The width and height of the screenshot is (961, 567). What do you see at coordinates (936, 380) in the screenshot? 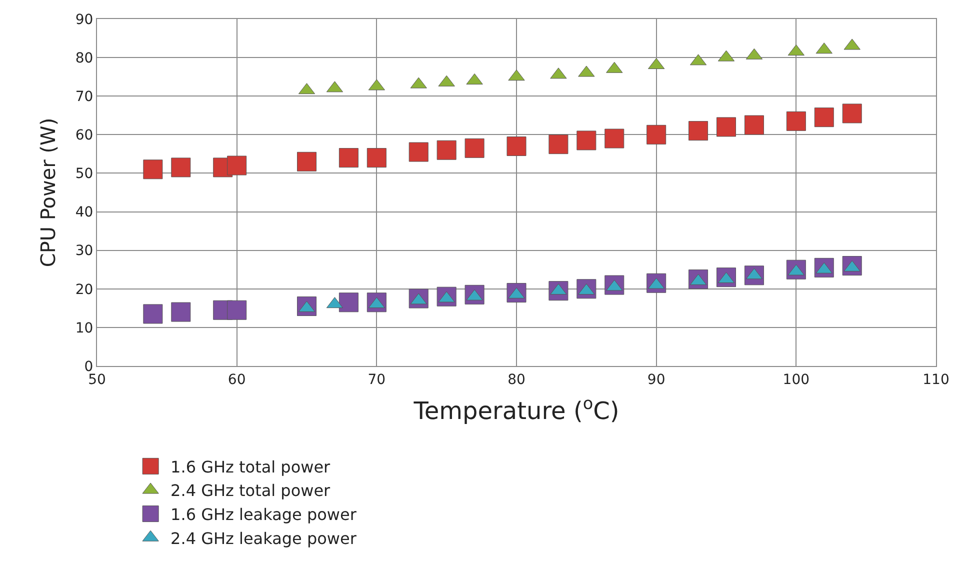
I see `x-tick-label: 110` at bounding box center [936, 380].